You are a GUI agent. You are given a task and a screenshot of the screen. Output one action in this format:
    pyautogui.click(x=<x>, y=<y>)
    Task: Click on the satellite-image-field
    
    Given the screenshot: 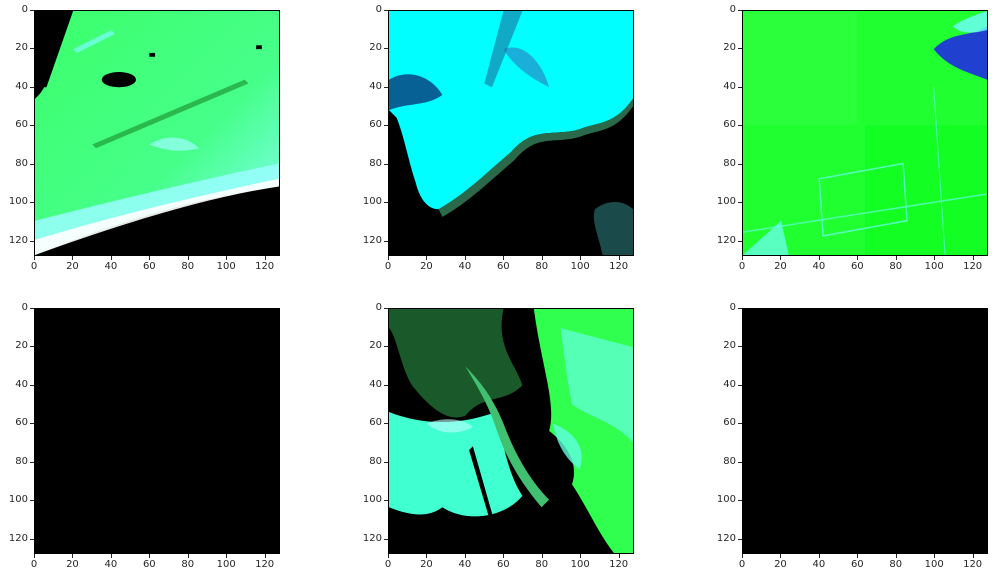 What is the action you would take?
    pyautogui.click(x=865, y=133)
    